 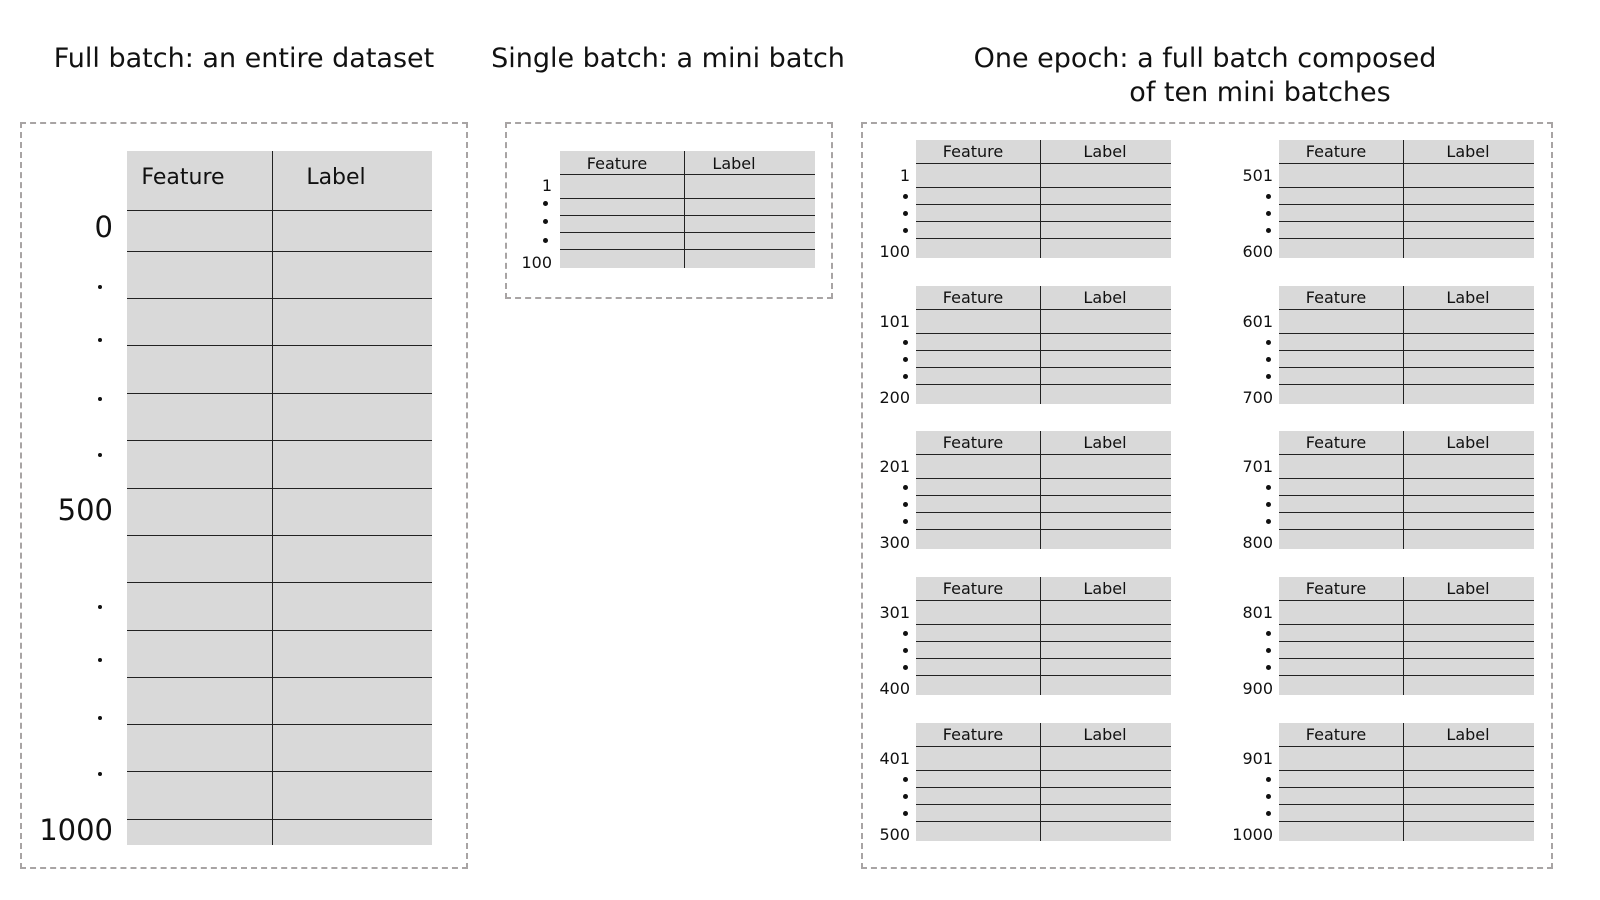 I want to click on row-index-end: 800, so click(x=1257, y=542).